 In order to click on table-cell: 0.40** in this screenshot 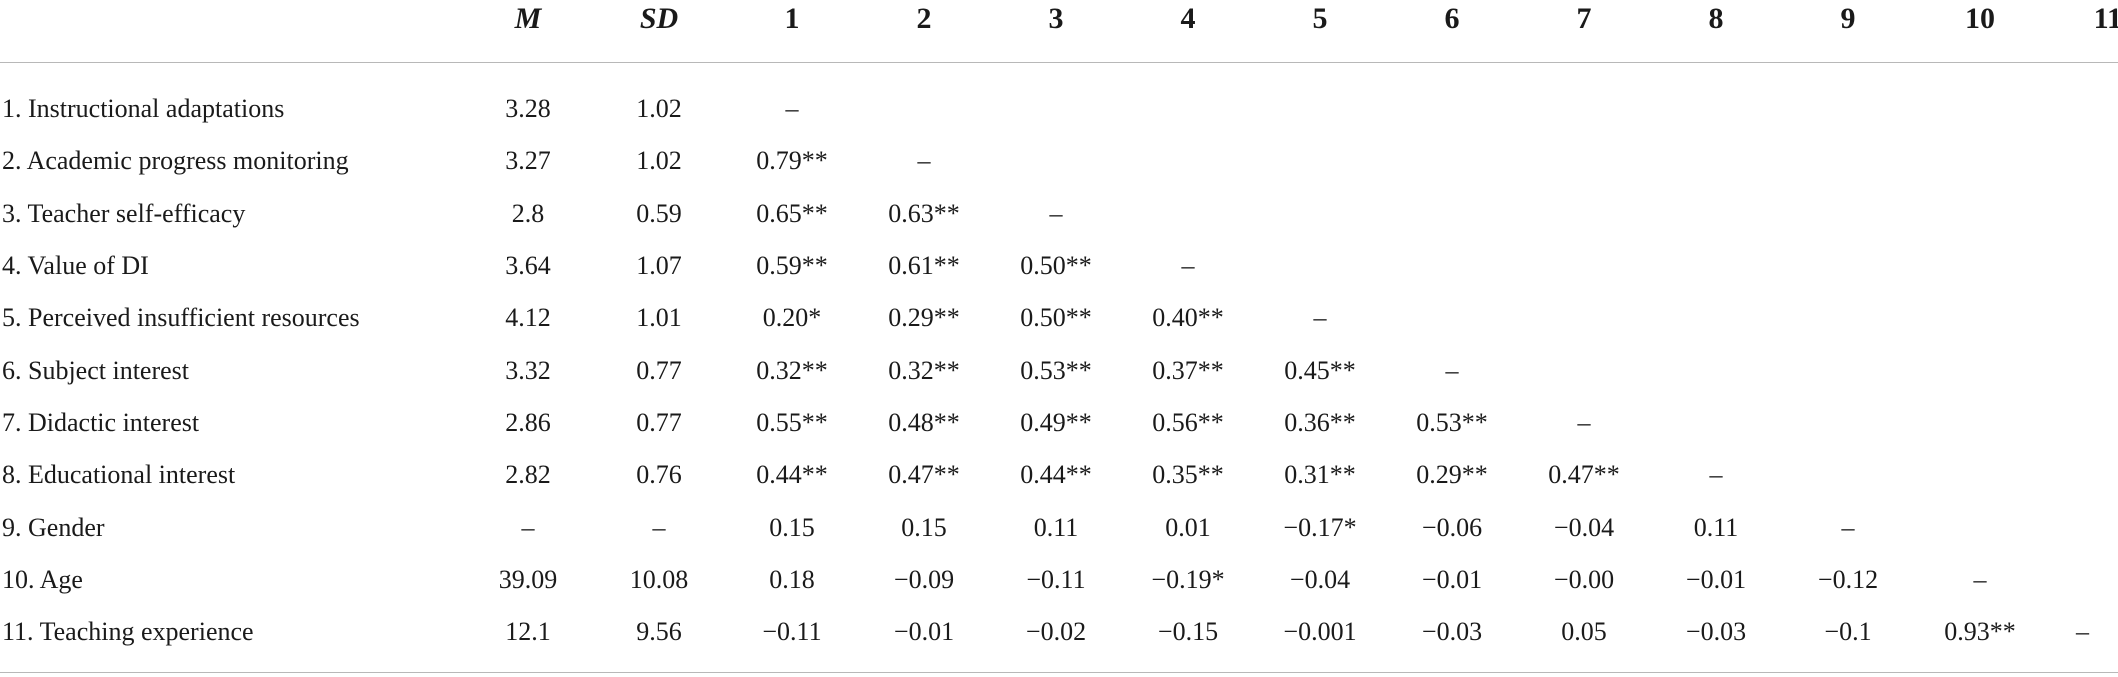, I will do `click(1188, 318)`.